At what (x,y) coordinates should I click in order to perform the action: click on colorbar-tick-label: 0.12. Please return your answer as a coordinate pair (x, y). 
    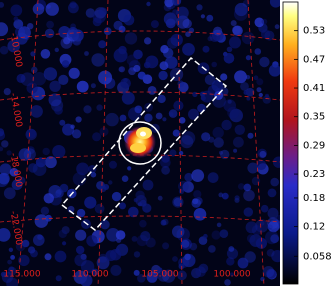
    Looking at the image, I should click on (314, 227).